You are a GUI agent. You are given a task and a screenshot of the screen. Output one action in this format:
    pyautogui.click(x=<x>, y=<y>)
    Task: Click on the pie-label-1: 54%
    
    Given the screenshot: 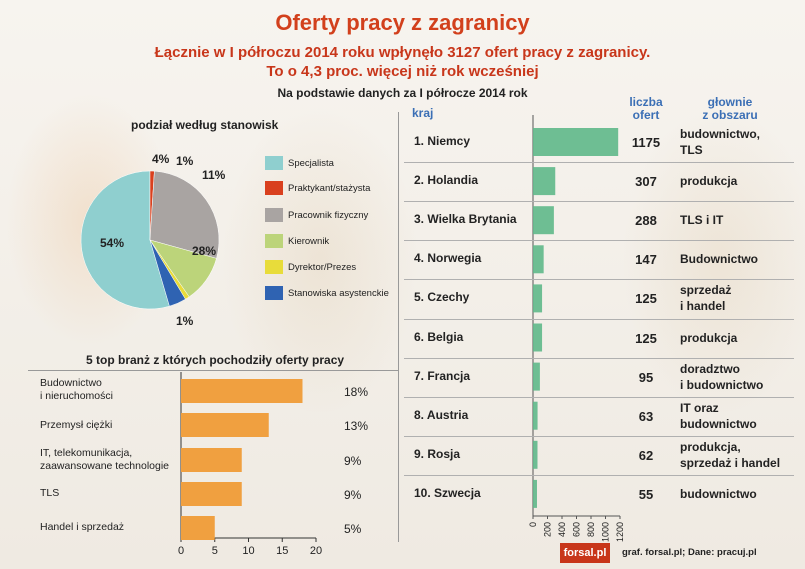 What is the action you would take?
    pyautogui.click(x=112, y=243)
    